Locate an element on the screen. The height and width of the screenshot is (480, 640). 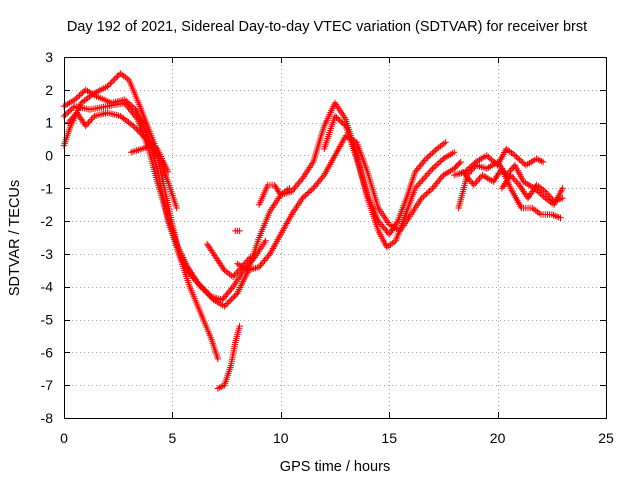
x-tick-label: 10 is located at coordinates (281, 438).